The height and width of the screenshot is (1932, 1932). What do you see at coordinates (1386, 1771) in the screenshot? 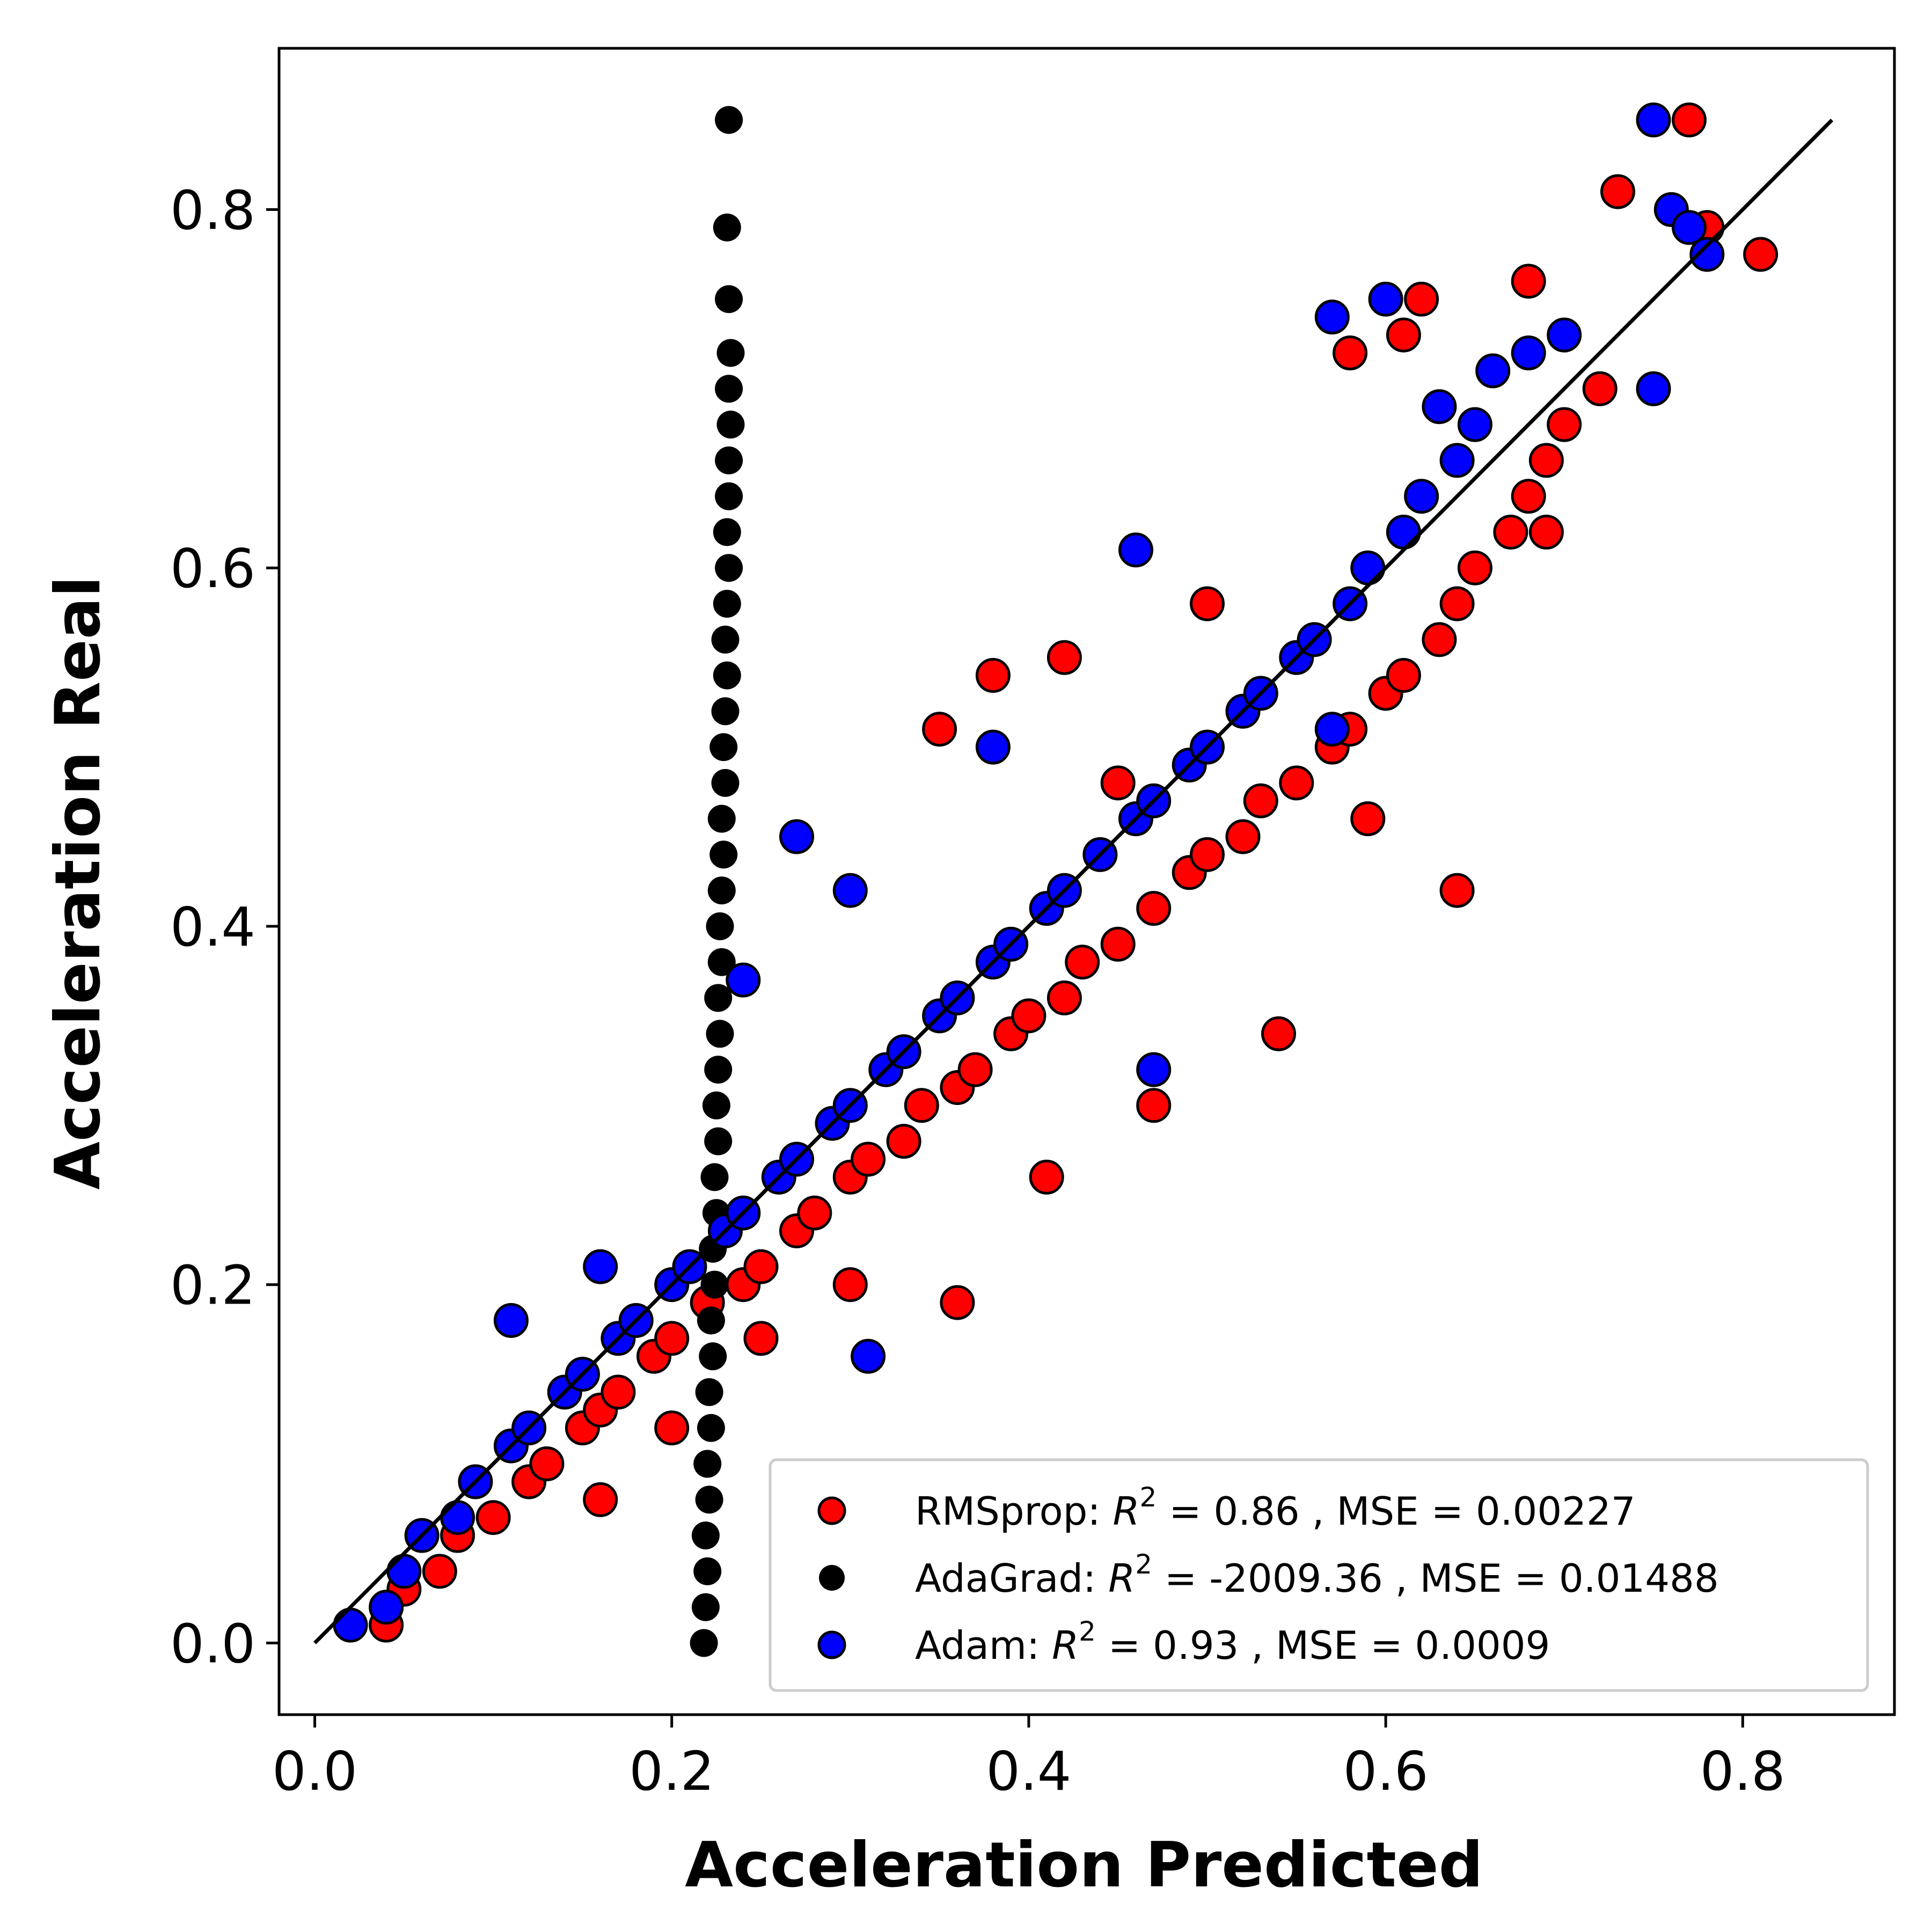
I see `x-tick-label: 0.6` at bounding box center [1386, 1771].